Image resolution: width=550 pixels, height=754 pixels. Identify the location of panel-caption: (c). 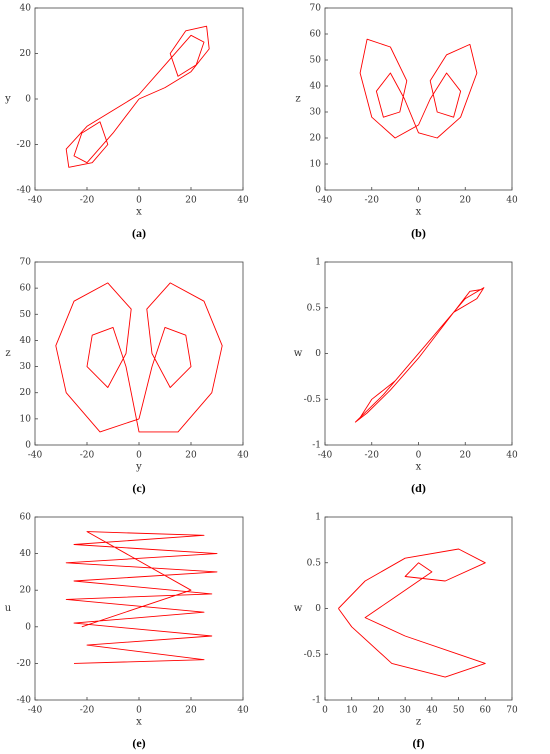
(138, 488).